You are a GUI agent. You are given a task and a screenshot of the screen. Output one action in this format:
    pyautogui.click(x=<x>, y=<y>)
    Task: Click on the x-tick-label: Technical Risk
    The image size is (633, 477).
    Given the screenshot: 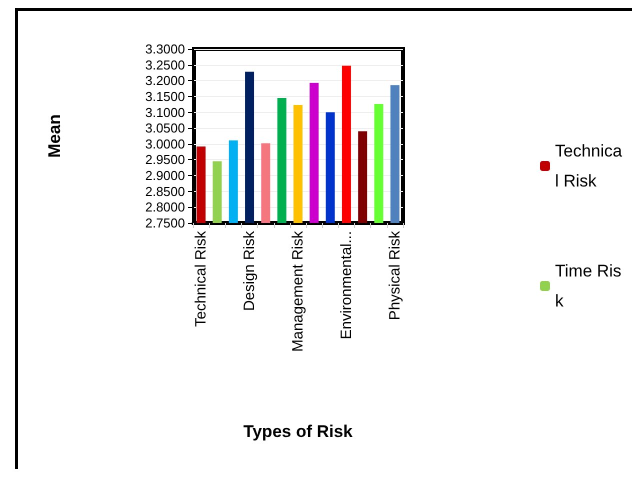 What is the action you would take?
    pyautogui.click(x=201, y=278)
    